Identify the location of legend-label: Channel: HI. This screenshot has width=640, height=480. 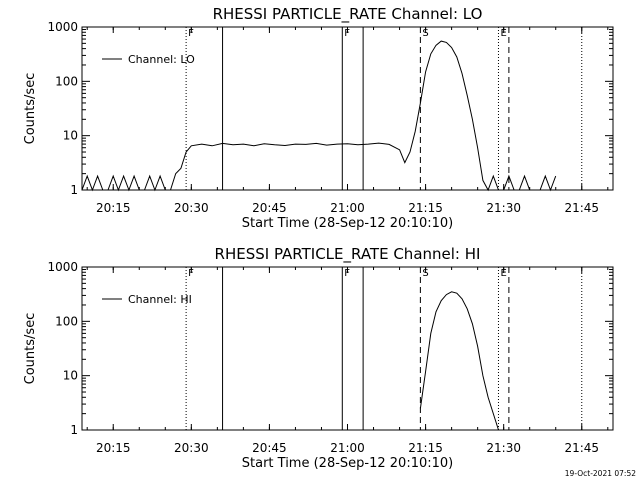
(160, 299).